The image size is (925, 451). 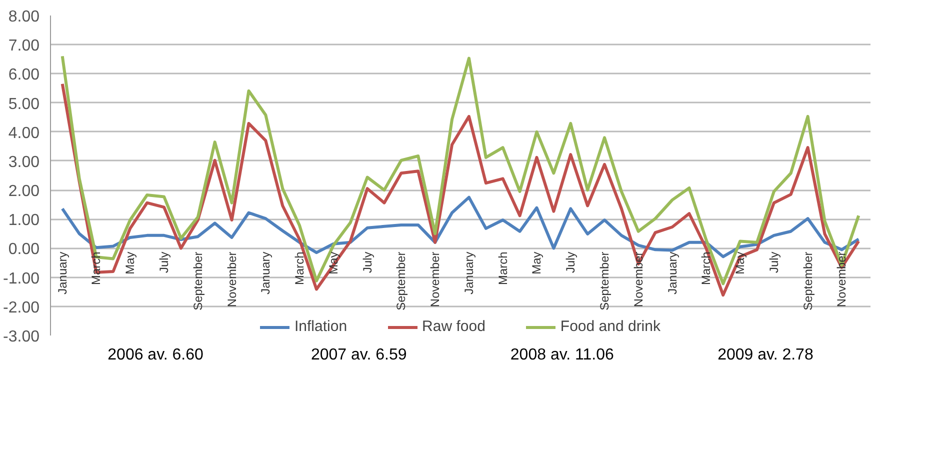 What do you see at coordinates (156, 355) in the screenshot?
I see `text: 2006 av. 6.60` at bounding box center [156, 355].